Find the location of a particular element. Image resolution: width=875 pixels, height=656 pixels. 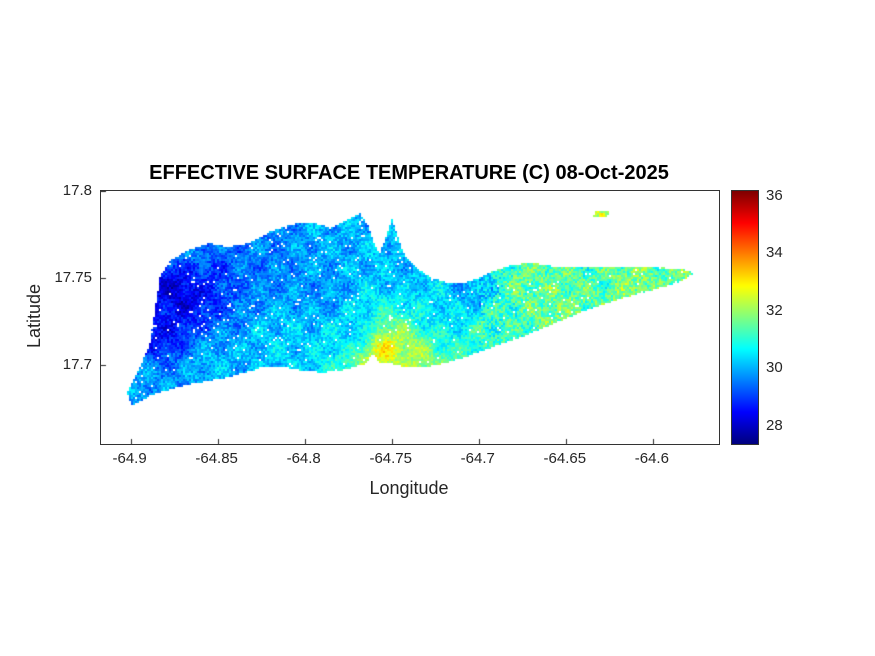

colorbar-tick-label: 36 is located at coordinates (774, 195).